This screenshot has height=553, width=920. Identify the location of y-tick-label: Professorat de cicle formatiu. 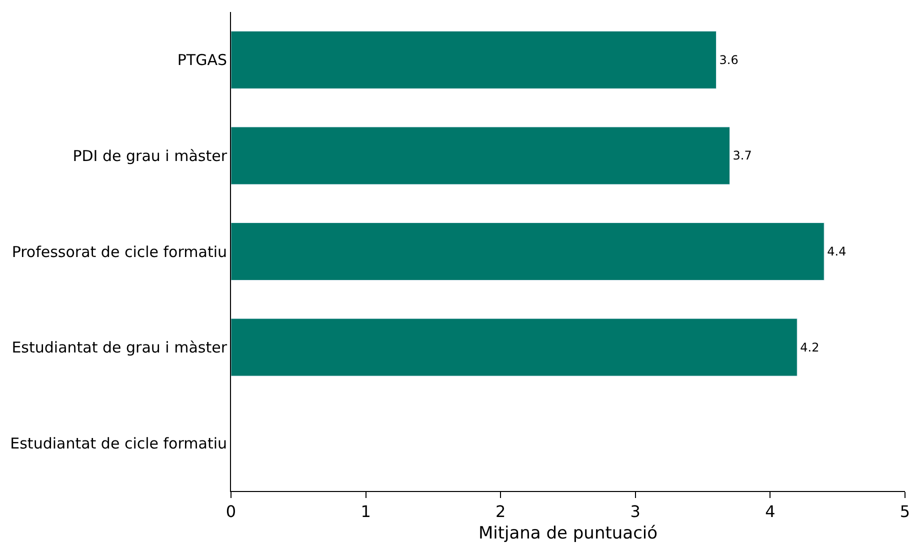
(119, 251).